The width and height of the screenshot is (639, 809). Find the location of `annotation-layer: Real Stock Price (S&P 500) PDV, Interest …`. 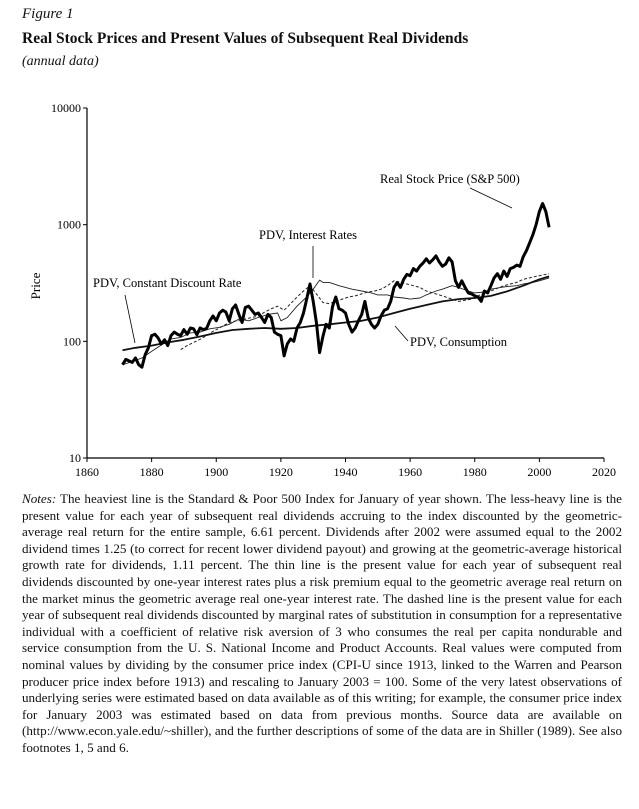

annotation-layer: Real Stock Price (S&P 500) PDV, Interest … is located at coordinates (306, 260).